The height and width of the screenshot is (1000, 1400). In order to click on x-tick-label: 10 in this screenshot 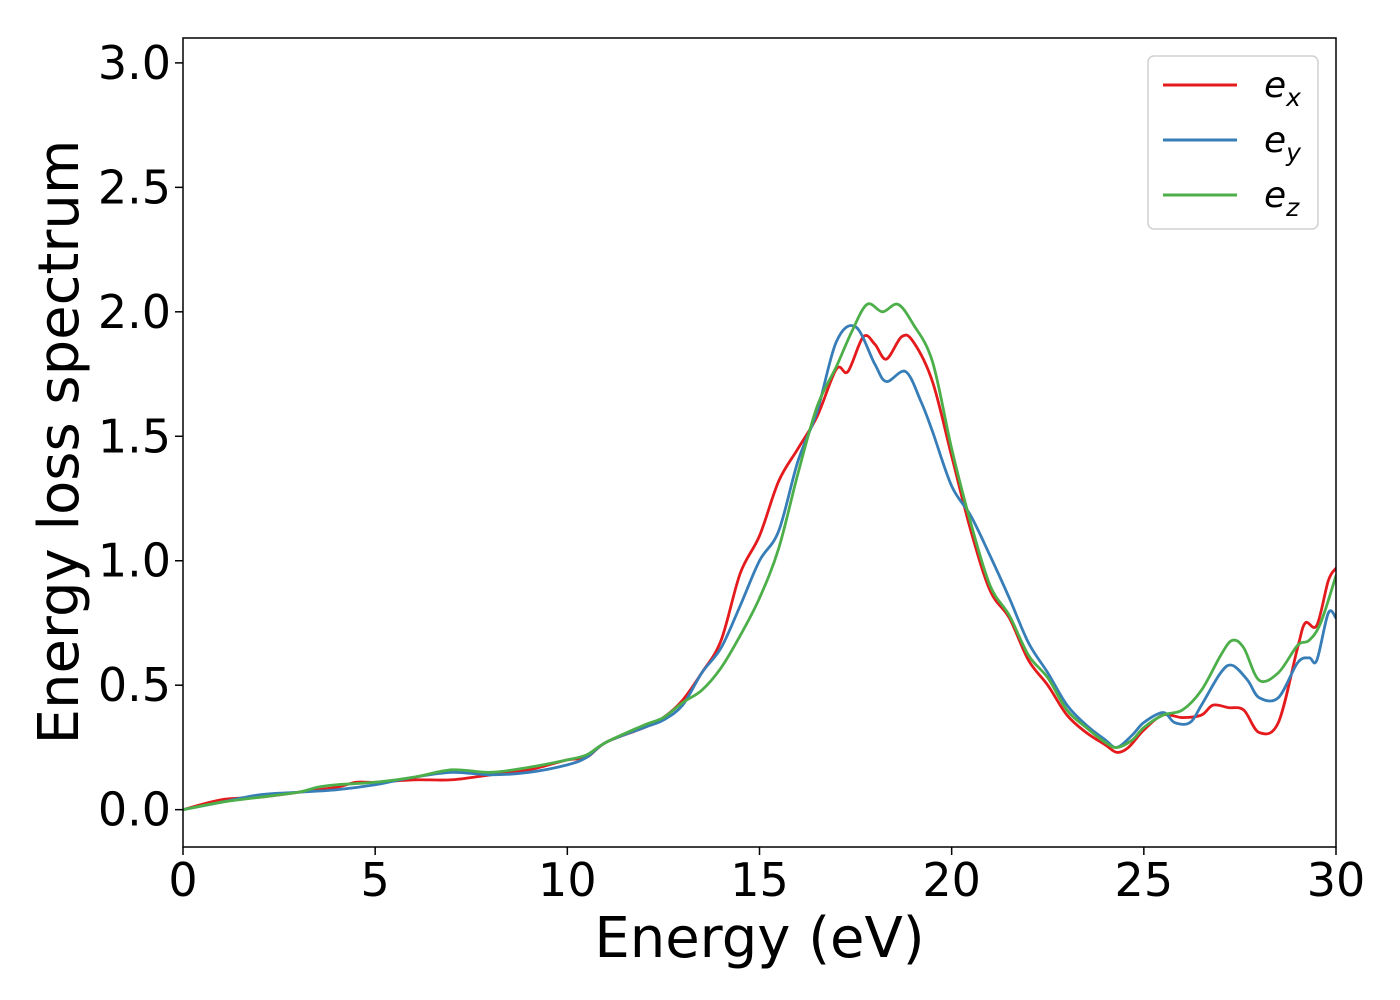, I will do `click(567, 880)`.